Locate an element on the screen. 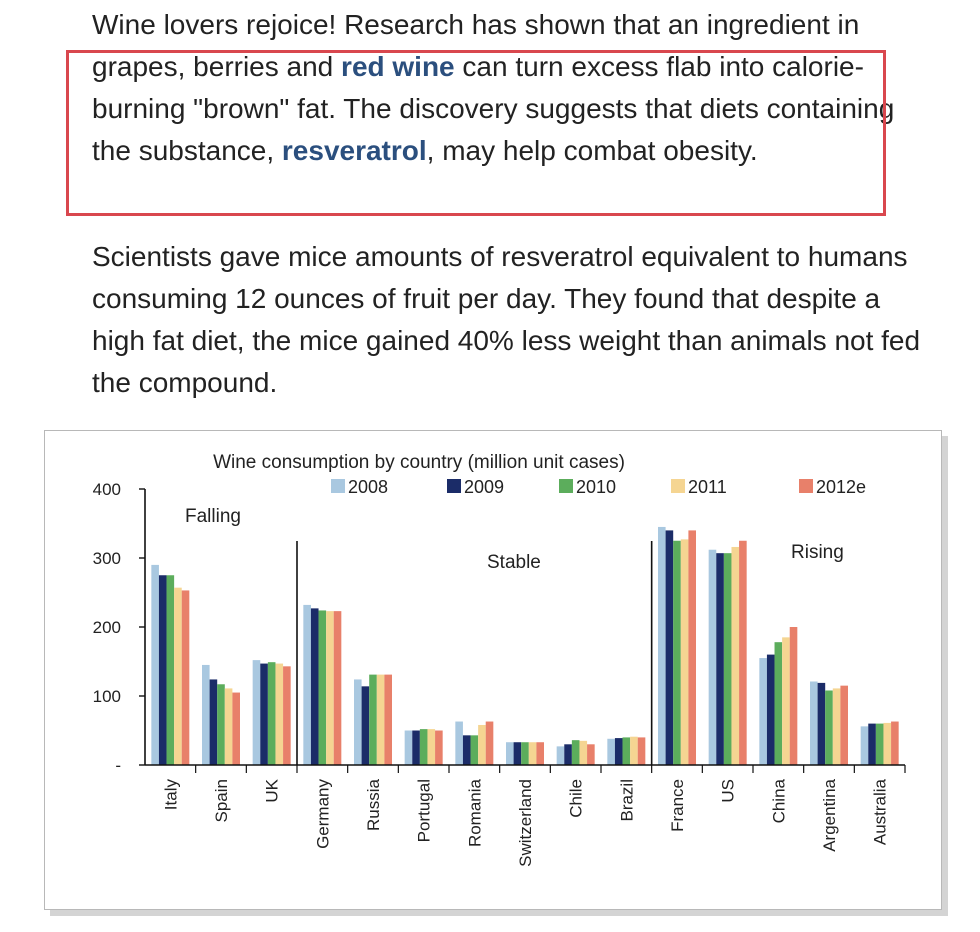 This screenshot has width=980, height=932. bar-russia-2008 is located at coordinates (358, 722).